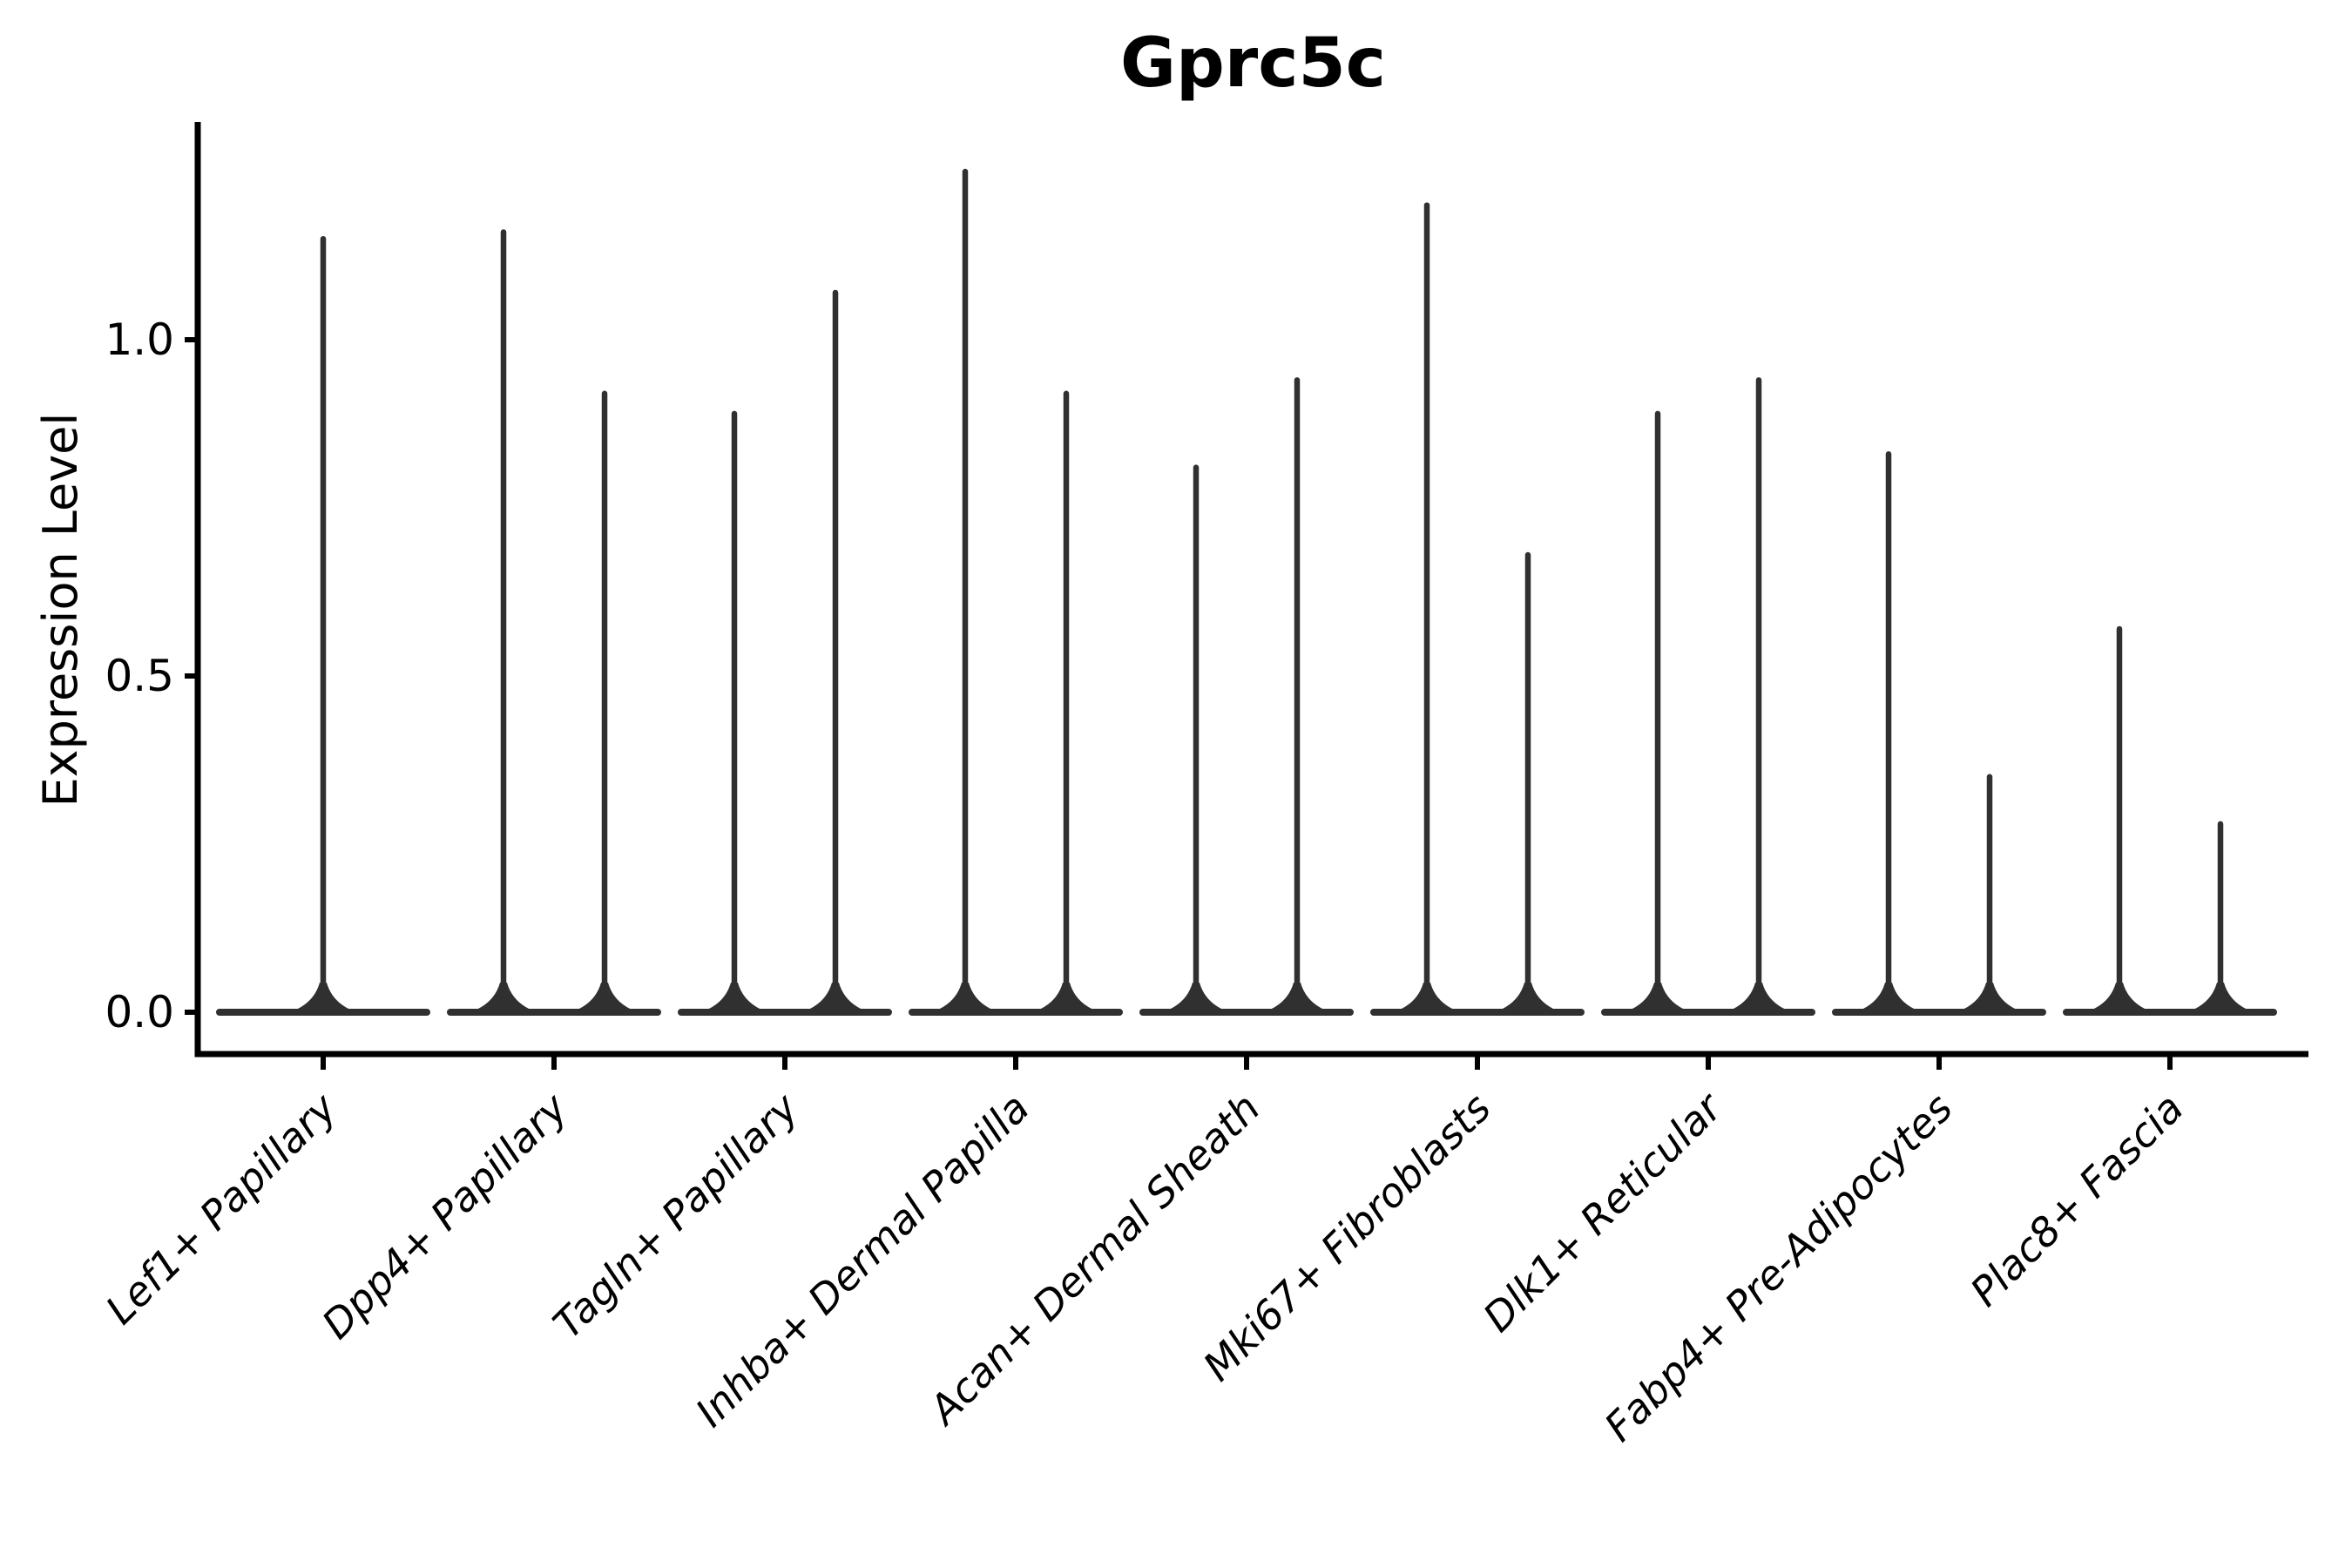 This screenshot has height=1568, width=2352. I want to click on y-tick-label: 0.0, so click(139, 1012).